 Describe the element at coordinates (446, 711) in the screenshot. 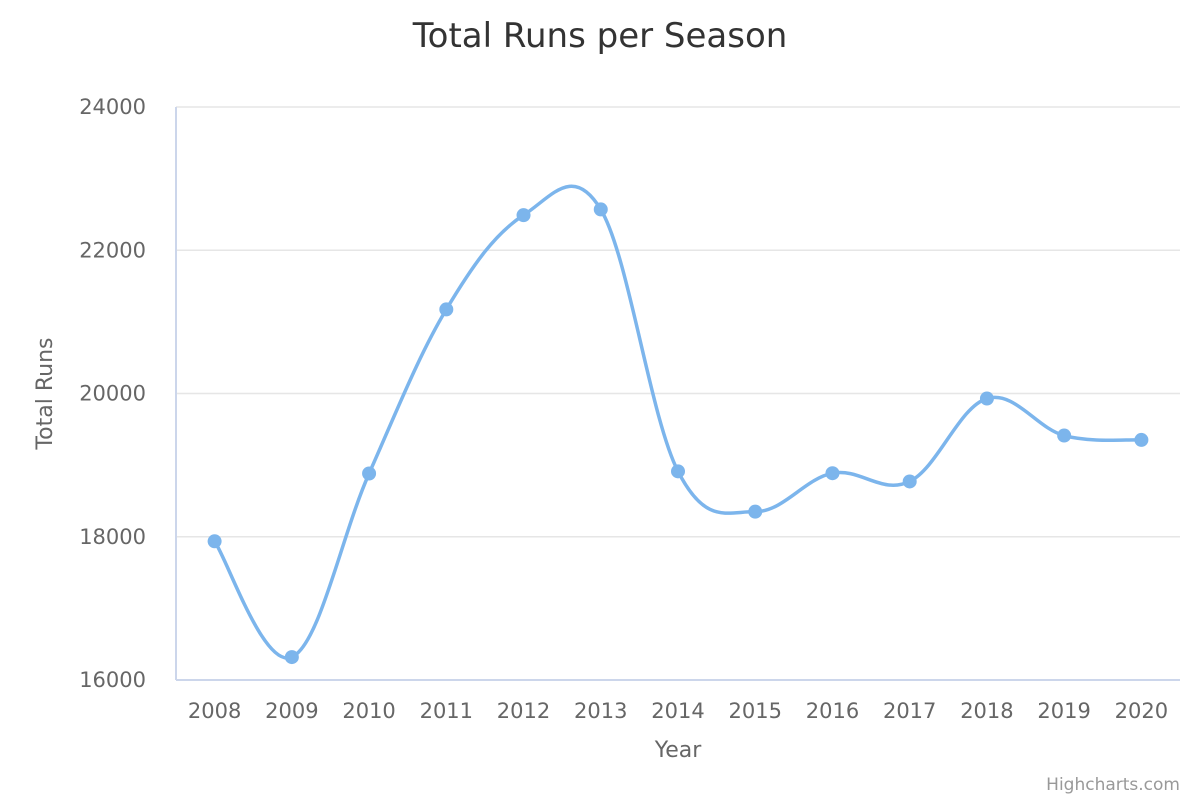

I see `x-tick-label: 2011` at that location.